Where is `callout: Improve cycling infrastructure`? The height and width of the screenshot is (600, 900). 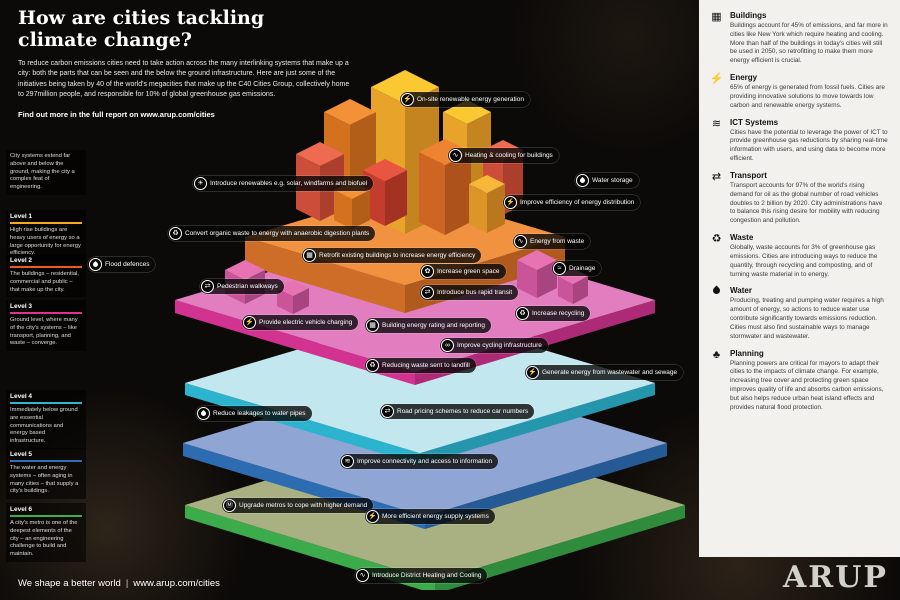 callout: Improve cycling infrastructure is located at coordinates (494, 345).